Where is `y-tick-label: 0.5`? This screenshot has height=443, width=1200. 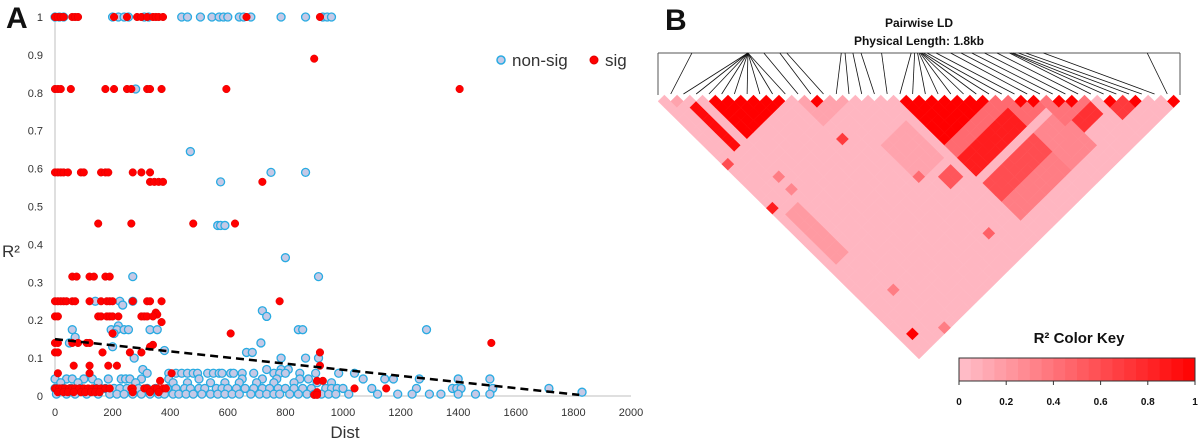 y-tick-label: 0.5 is located at coordinates (35, 208).